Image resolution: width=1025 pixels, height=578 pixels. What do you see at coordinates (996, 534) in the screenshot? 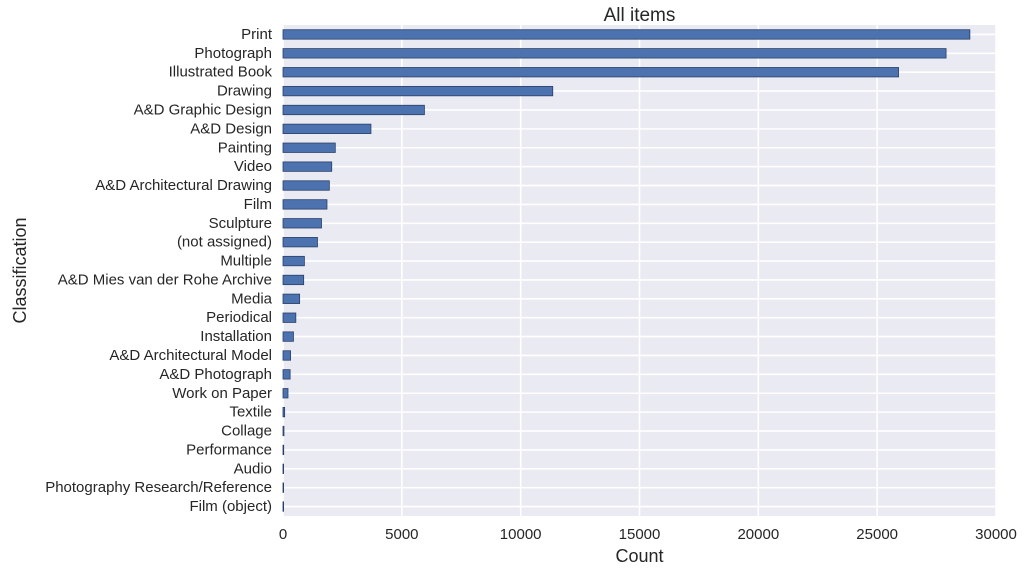
I see `x-tick-label: 30000` at bounding box center [996, 534].